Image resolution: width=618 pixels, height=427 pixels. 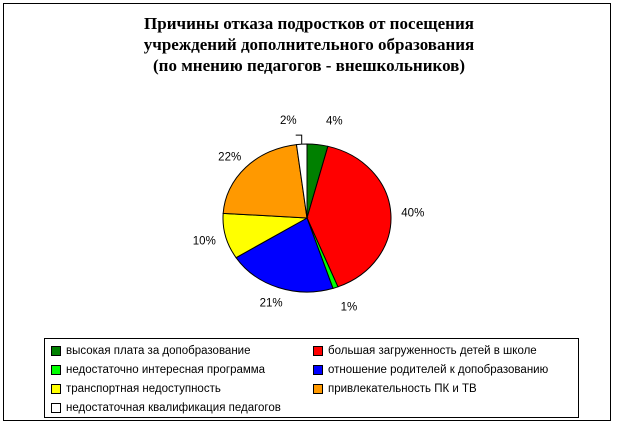 What do you see at coordinates (301, 181) in the screenshot?
I see `slice-недостаточная-квалификация-педагогов` at bounding box center [301, 181].